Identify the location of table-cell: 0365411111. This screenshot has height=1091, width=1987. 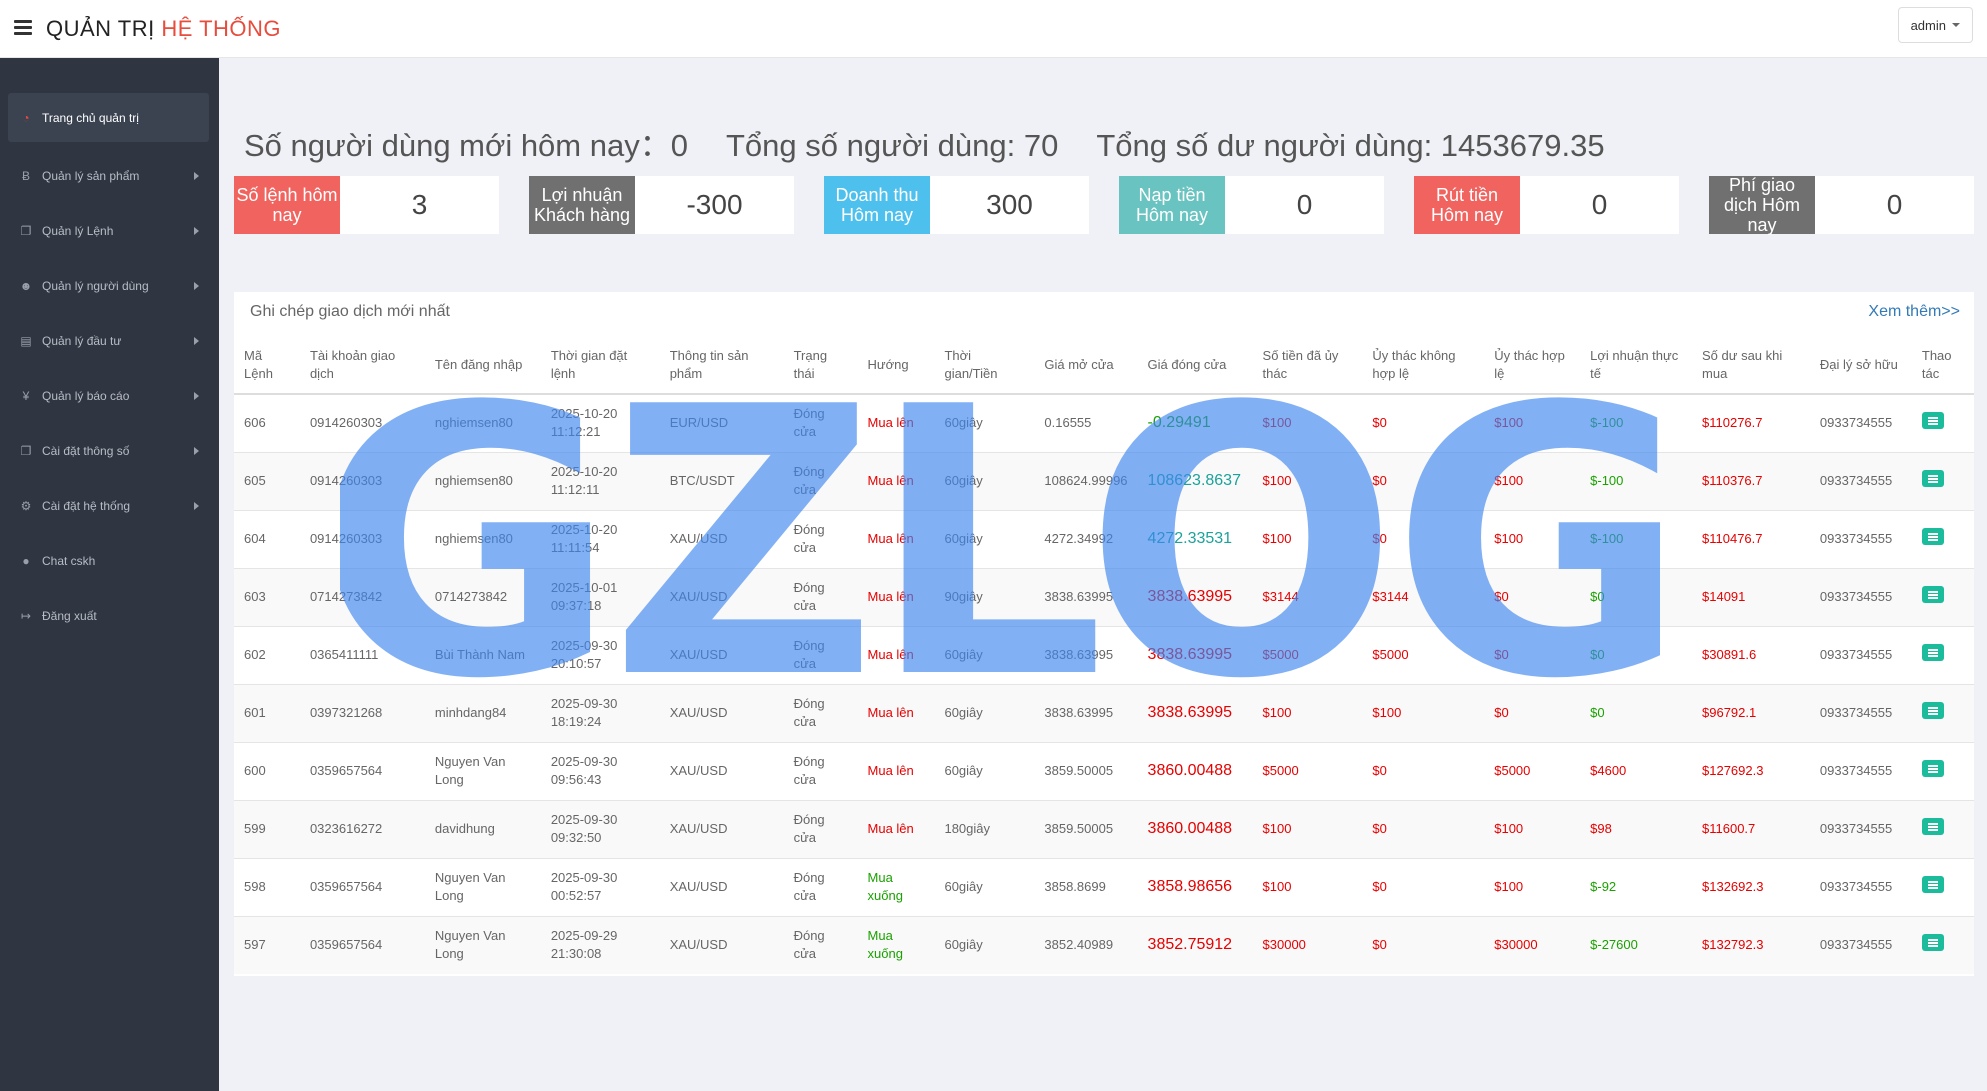
(362, 654).